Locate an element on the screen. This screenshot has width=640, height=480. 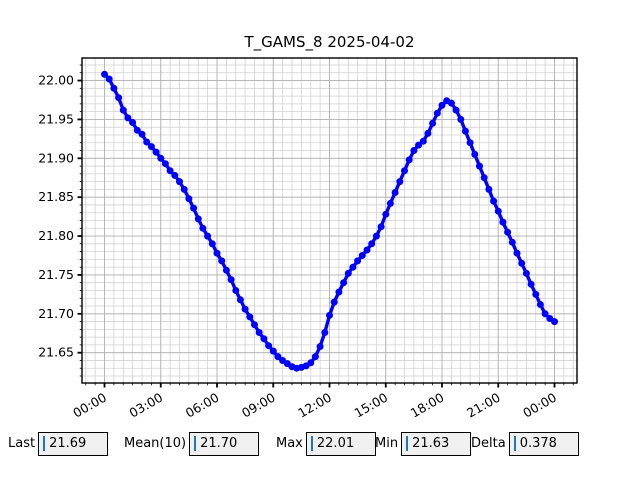
x-tick-label: 00:00 is located at coordinates (539, 405).